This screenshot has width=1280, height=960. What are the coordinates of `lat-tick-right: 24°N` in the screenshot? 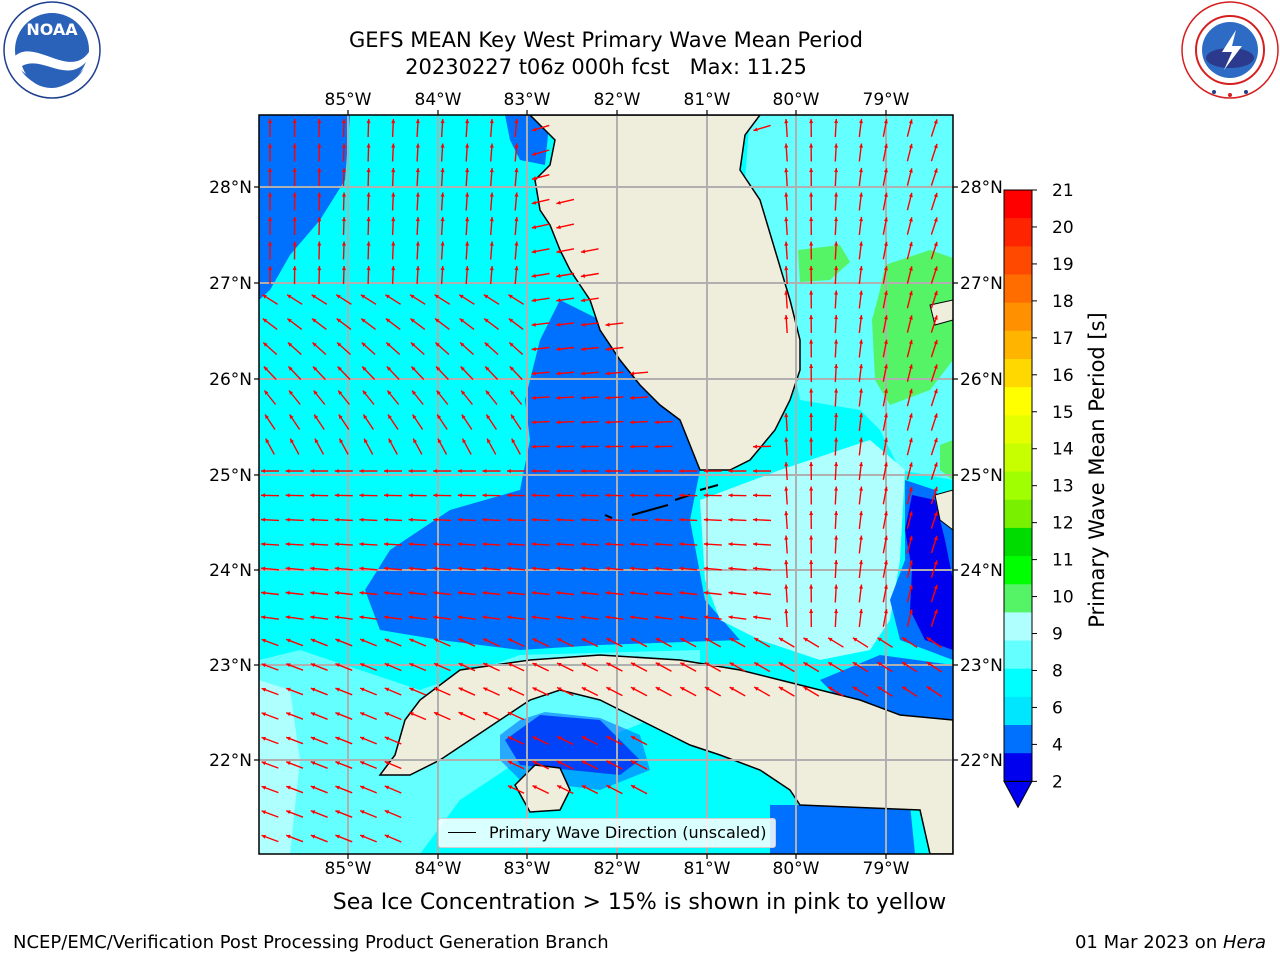 It's located at (981, 571).